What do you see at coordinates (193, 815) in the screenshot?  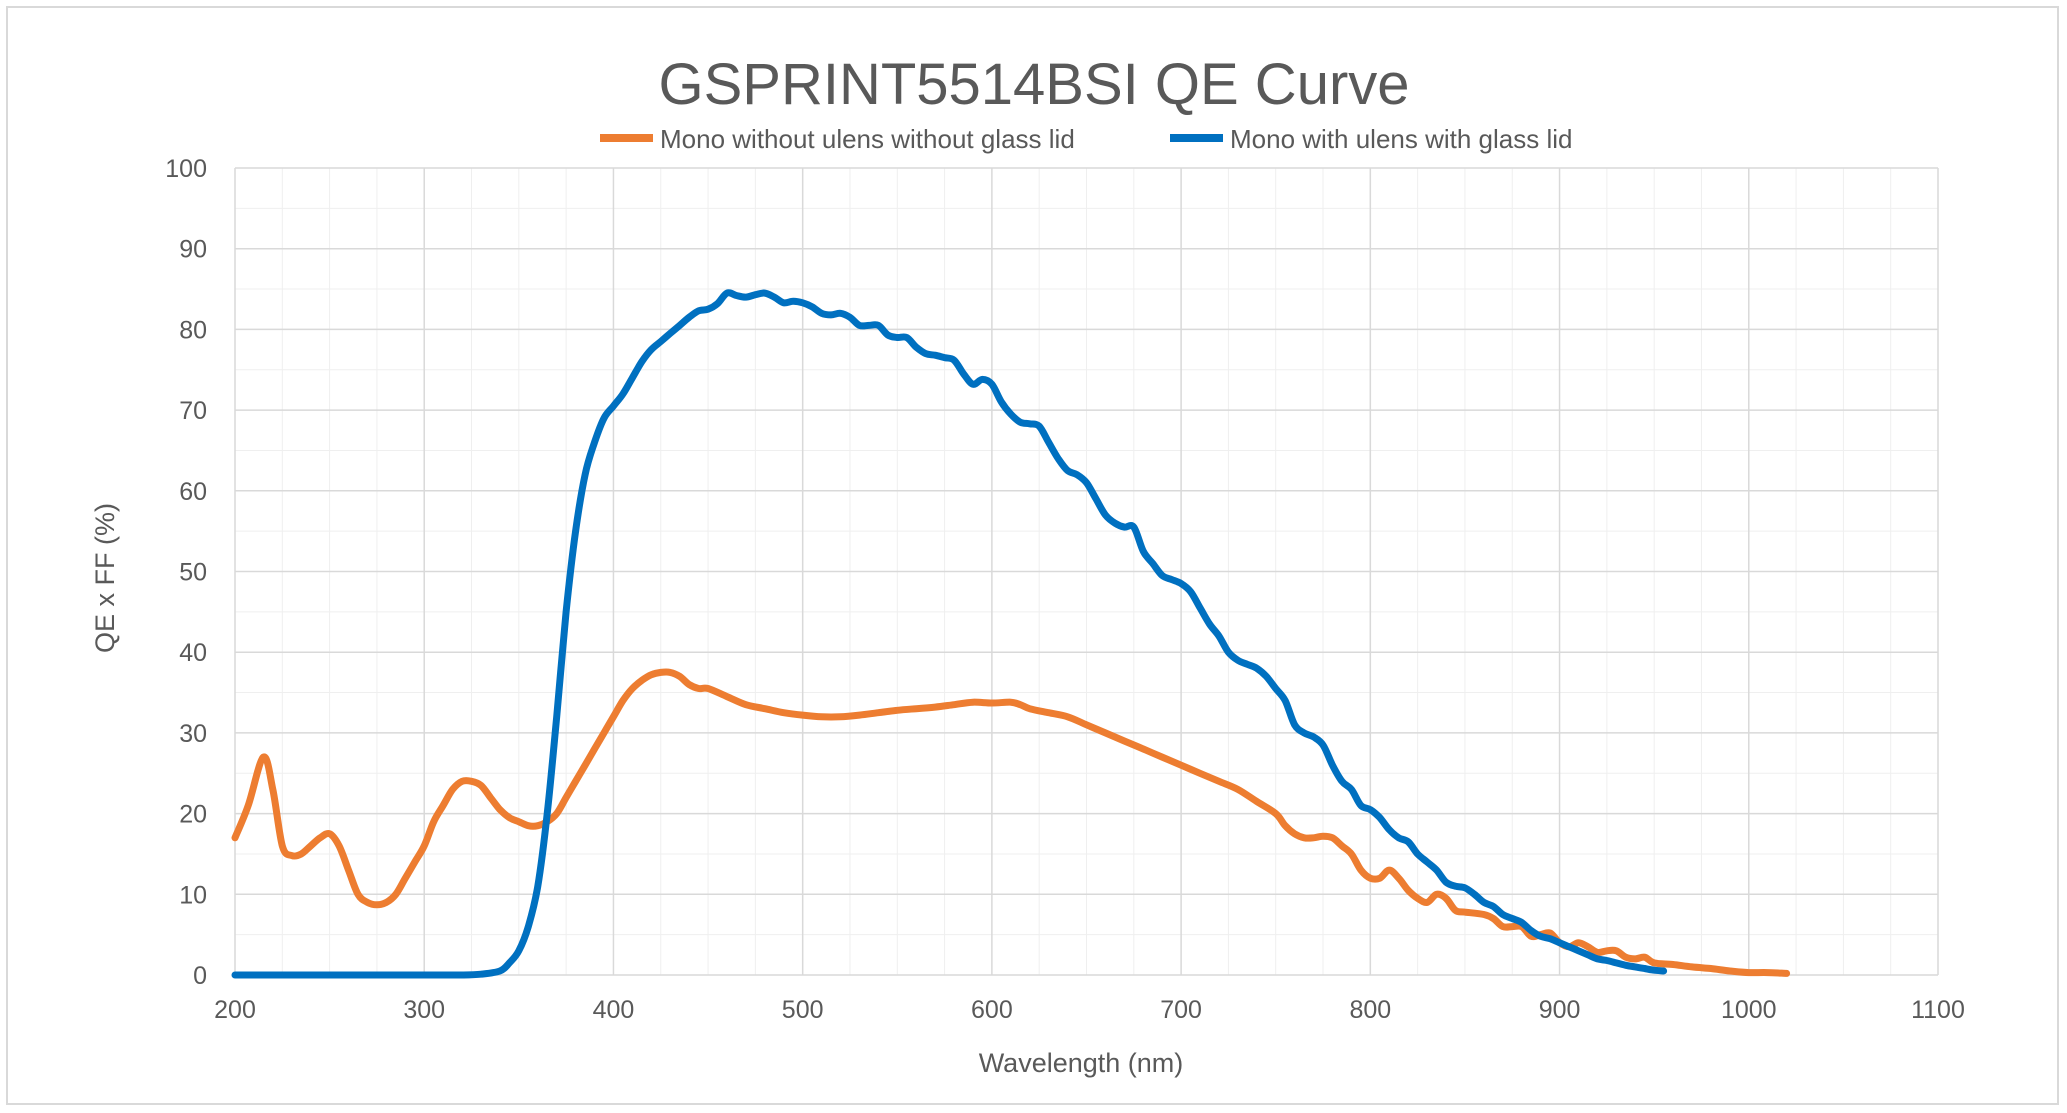 I see `y-tick-label: 20` at bounding box center [193, 815].